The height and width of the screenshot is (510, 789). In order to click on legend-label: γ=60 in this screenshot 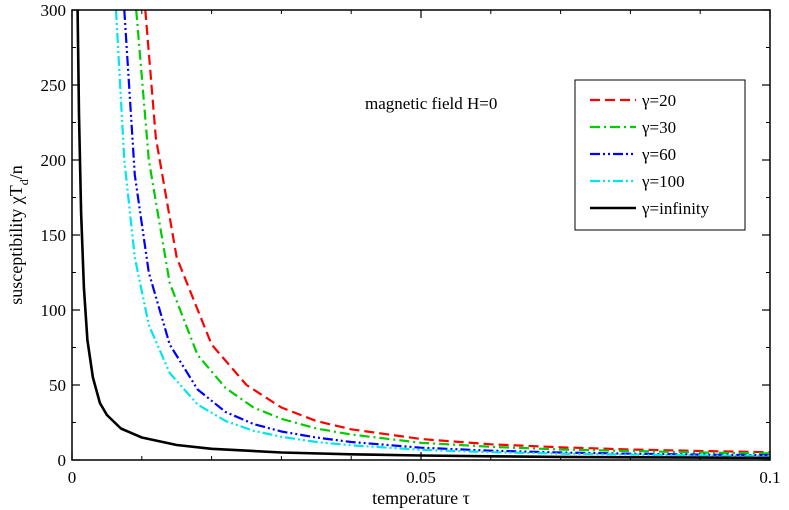, I will do `click(658, 154)`.